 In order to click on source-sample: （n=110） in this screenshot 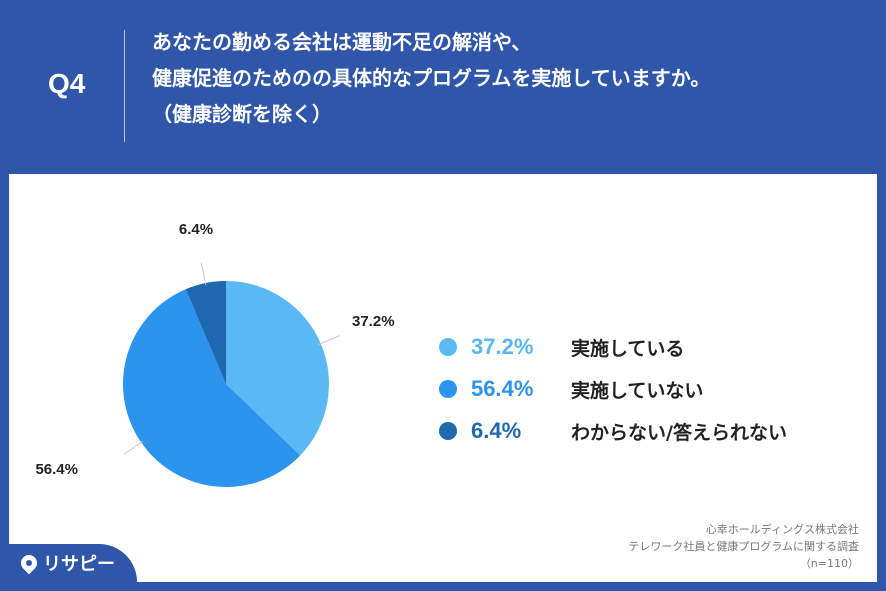, I will do `click(829, 563)`.